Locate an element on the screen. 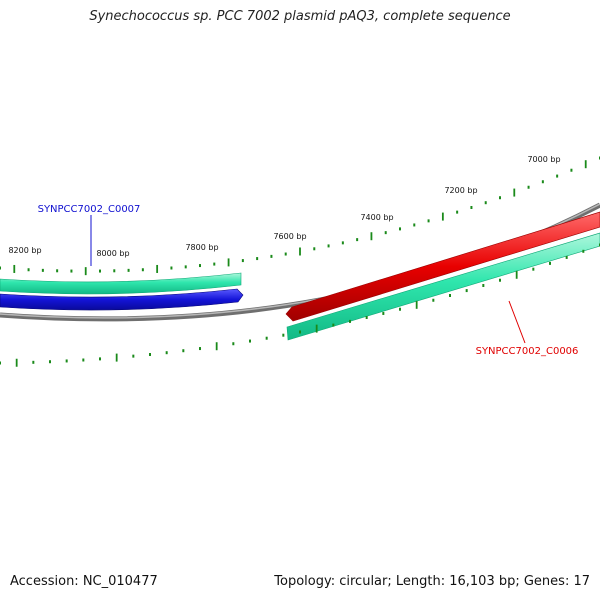 Image resolution: width=600 pixels, height=600 pixels. ruler-tick-label: 7400 bp is located at coordinates (376, 217).